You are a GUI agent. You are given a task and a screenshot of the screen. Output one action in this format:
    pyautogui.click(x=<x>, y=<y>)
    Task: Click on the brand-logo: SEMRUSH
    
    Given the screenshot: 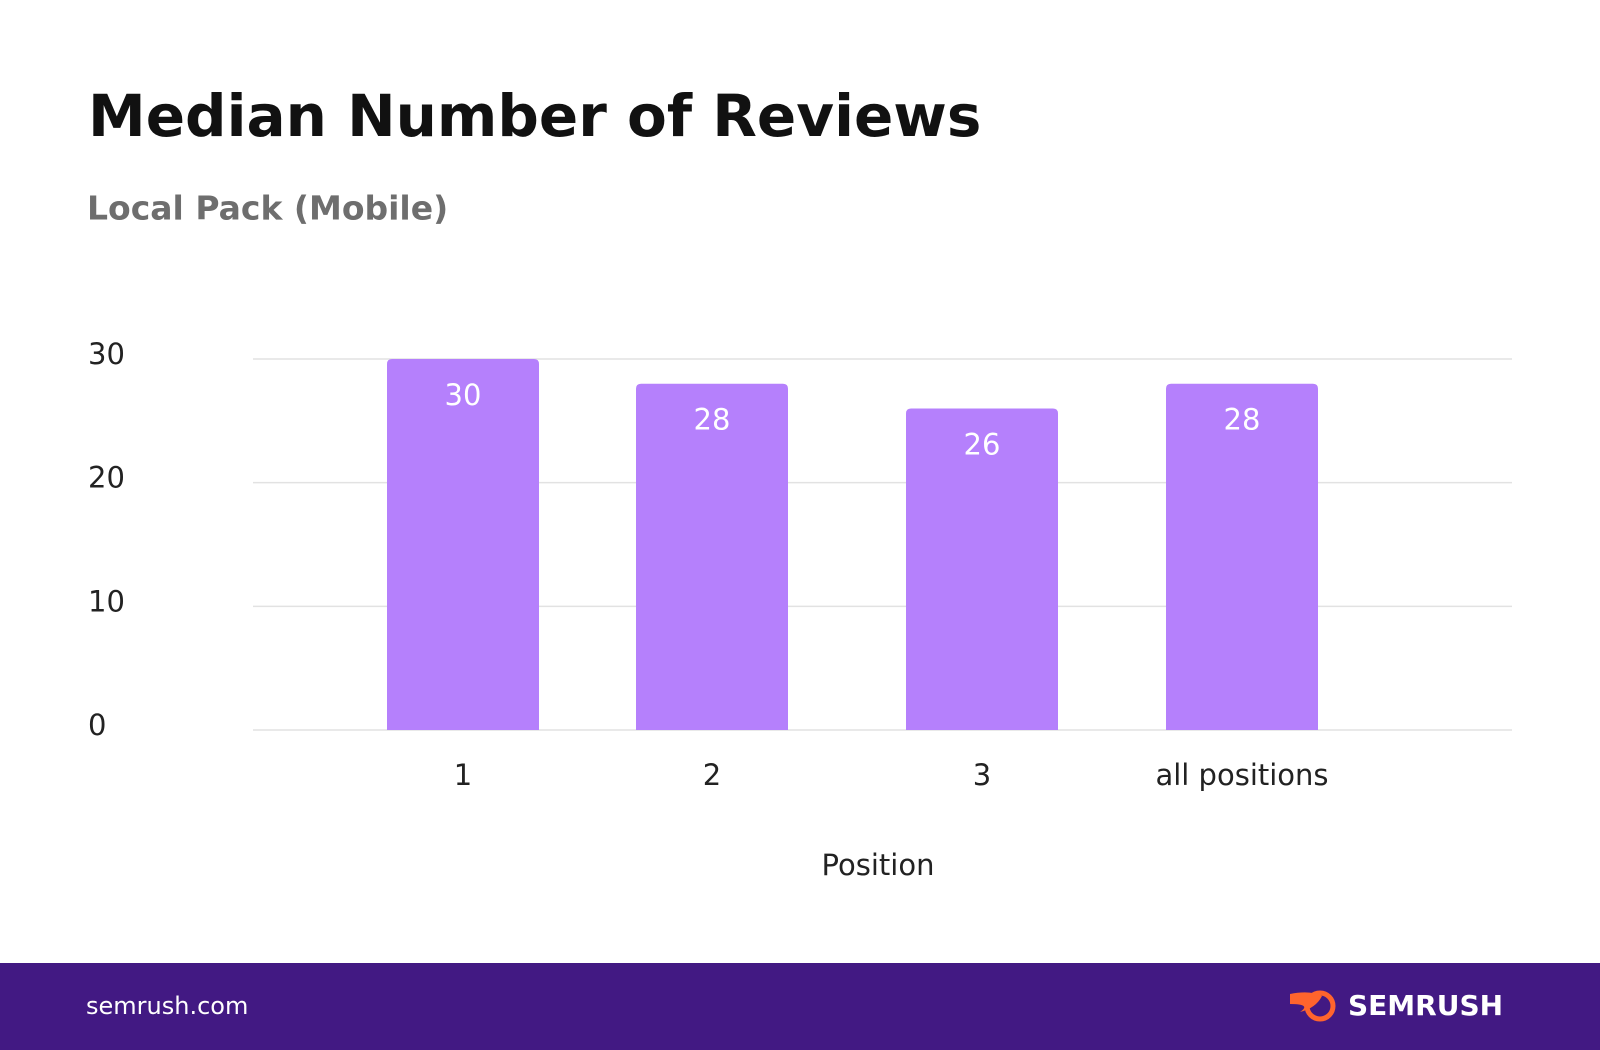 What is the action you would take?
    pyautogui.click(x=1396, y=1005)
    